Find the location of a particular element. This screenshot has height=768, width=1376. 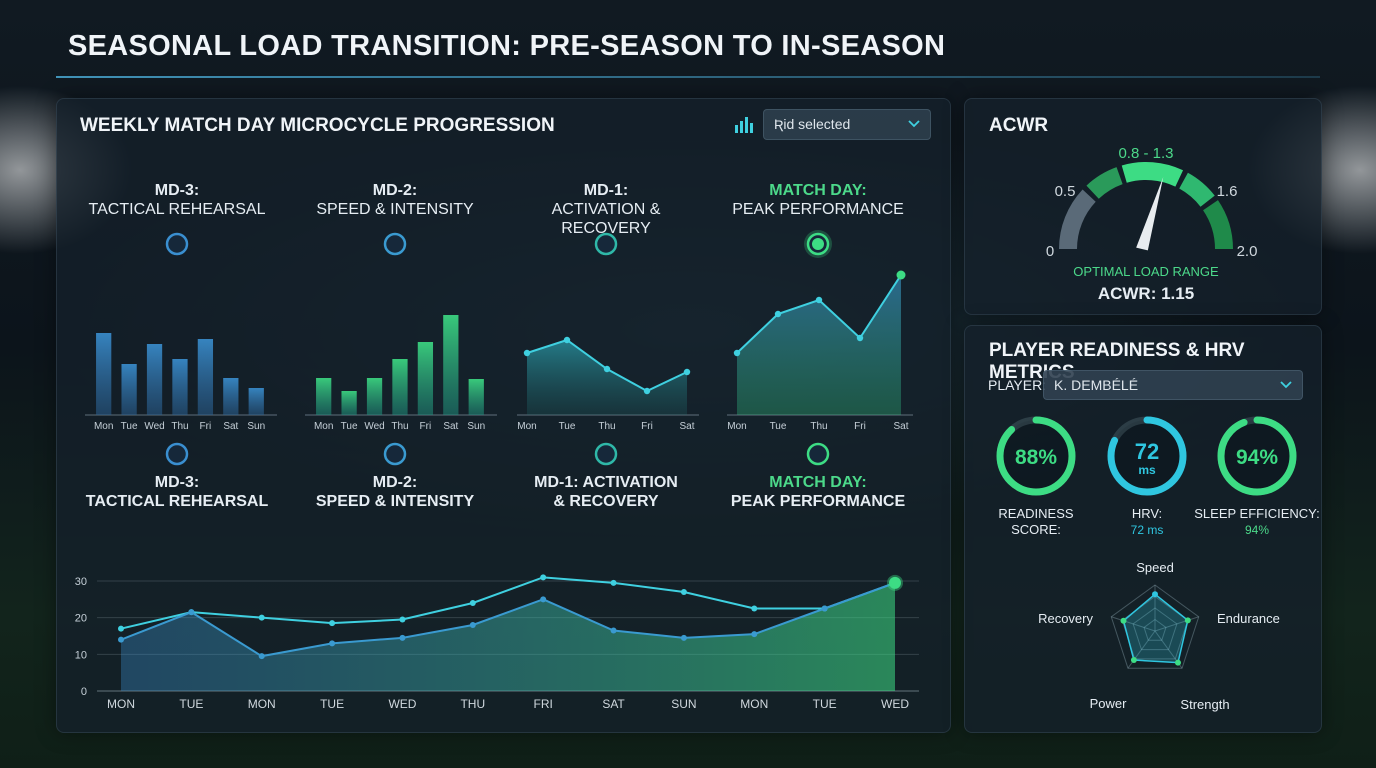

bars-md2-x-tick: Mon is located at coordinates (323, 426).